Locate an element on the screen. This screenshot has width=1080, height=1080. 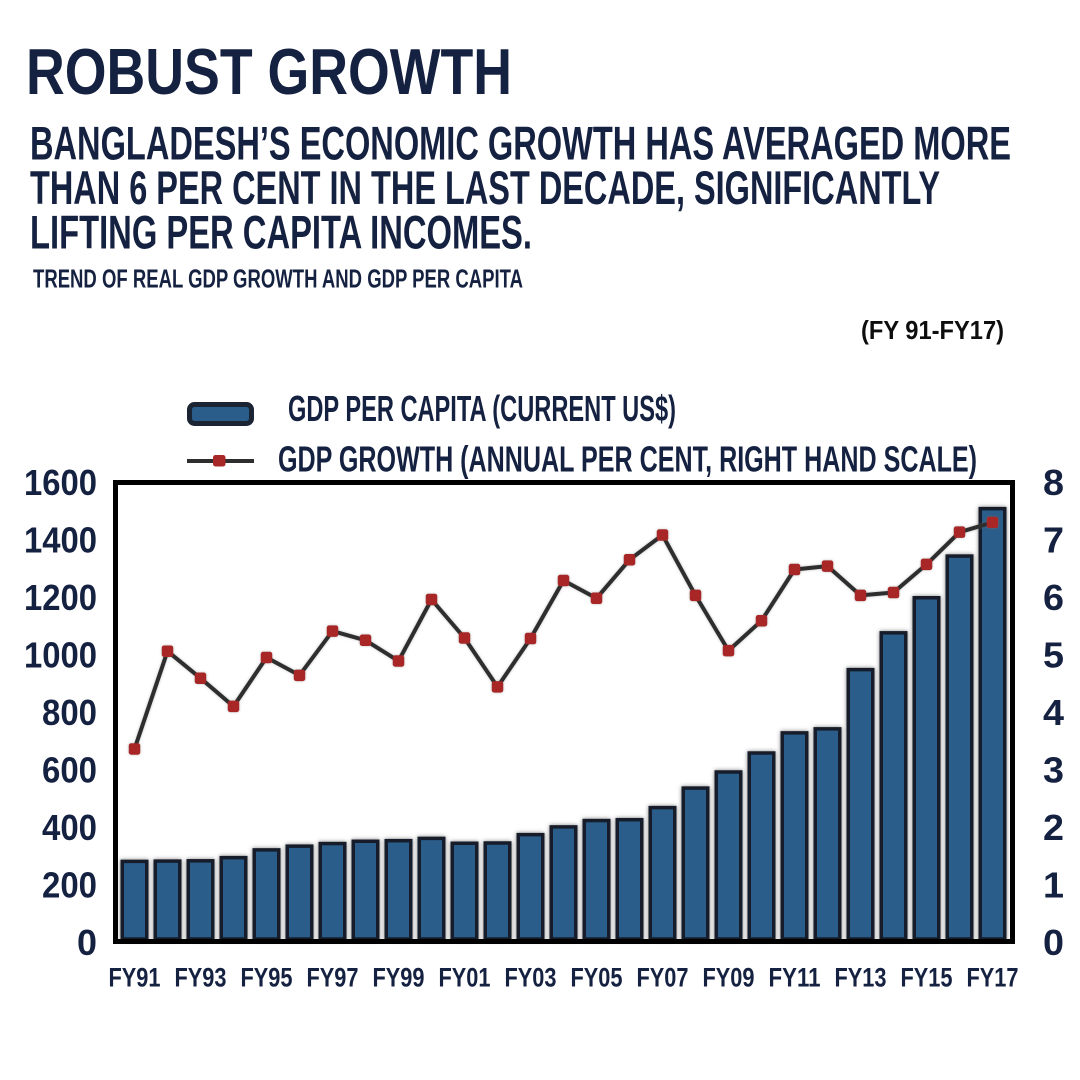
svg-text: FY91 is located at coordinates (135, 978).